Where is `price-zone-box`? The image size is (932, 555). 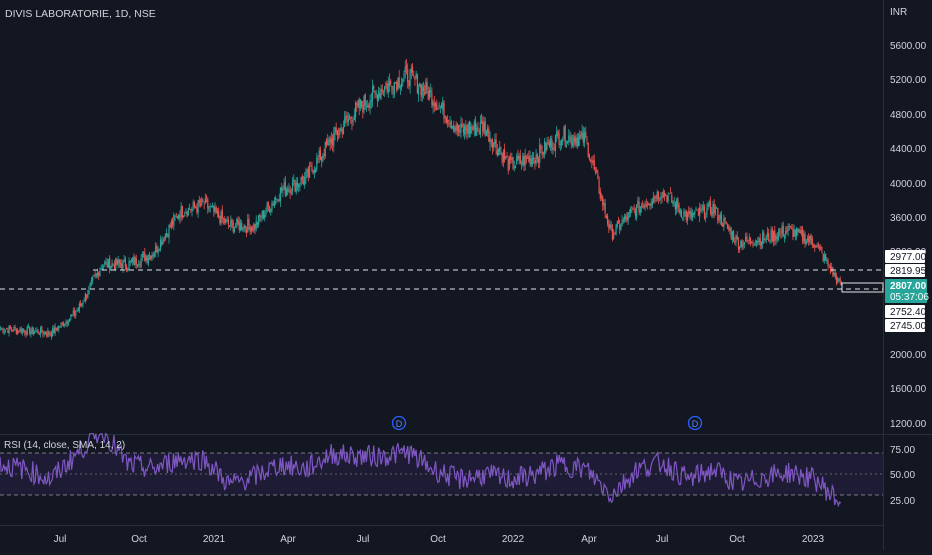 price-zone-box is located at coordinates (862, 287).